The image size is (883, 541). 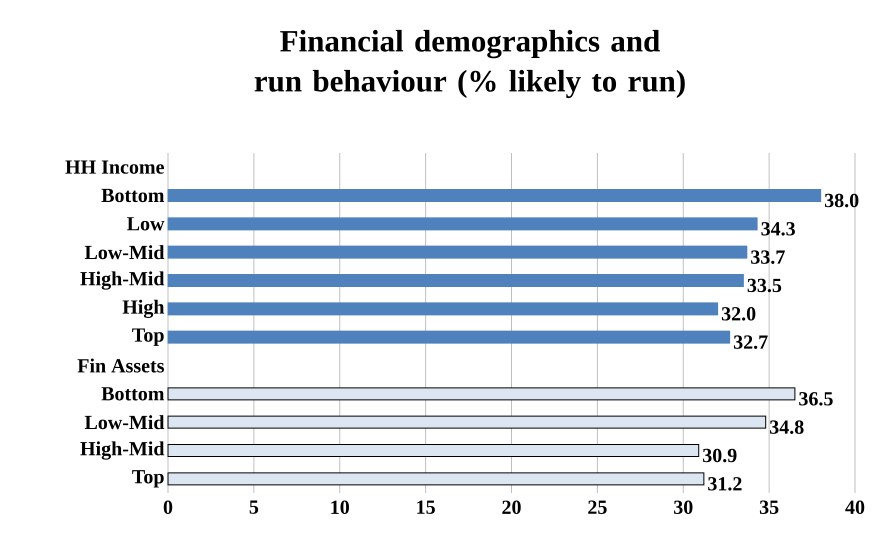 I want to click on data-label: 32.0, so click(x=739, y=314).